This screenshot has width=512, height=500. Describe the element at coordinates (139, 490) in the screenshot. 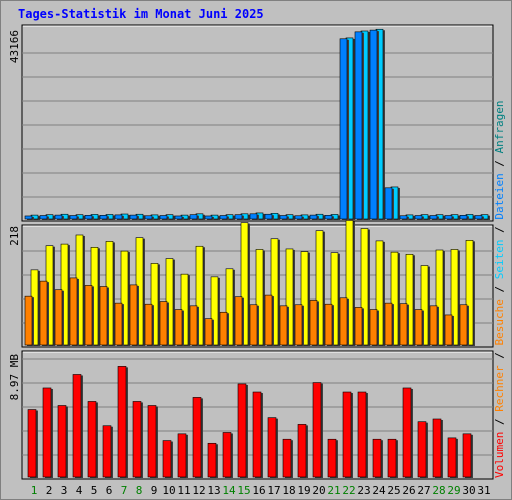

I see `day-label: 8` at that location.